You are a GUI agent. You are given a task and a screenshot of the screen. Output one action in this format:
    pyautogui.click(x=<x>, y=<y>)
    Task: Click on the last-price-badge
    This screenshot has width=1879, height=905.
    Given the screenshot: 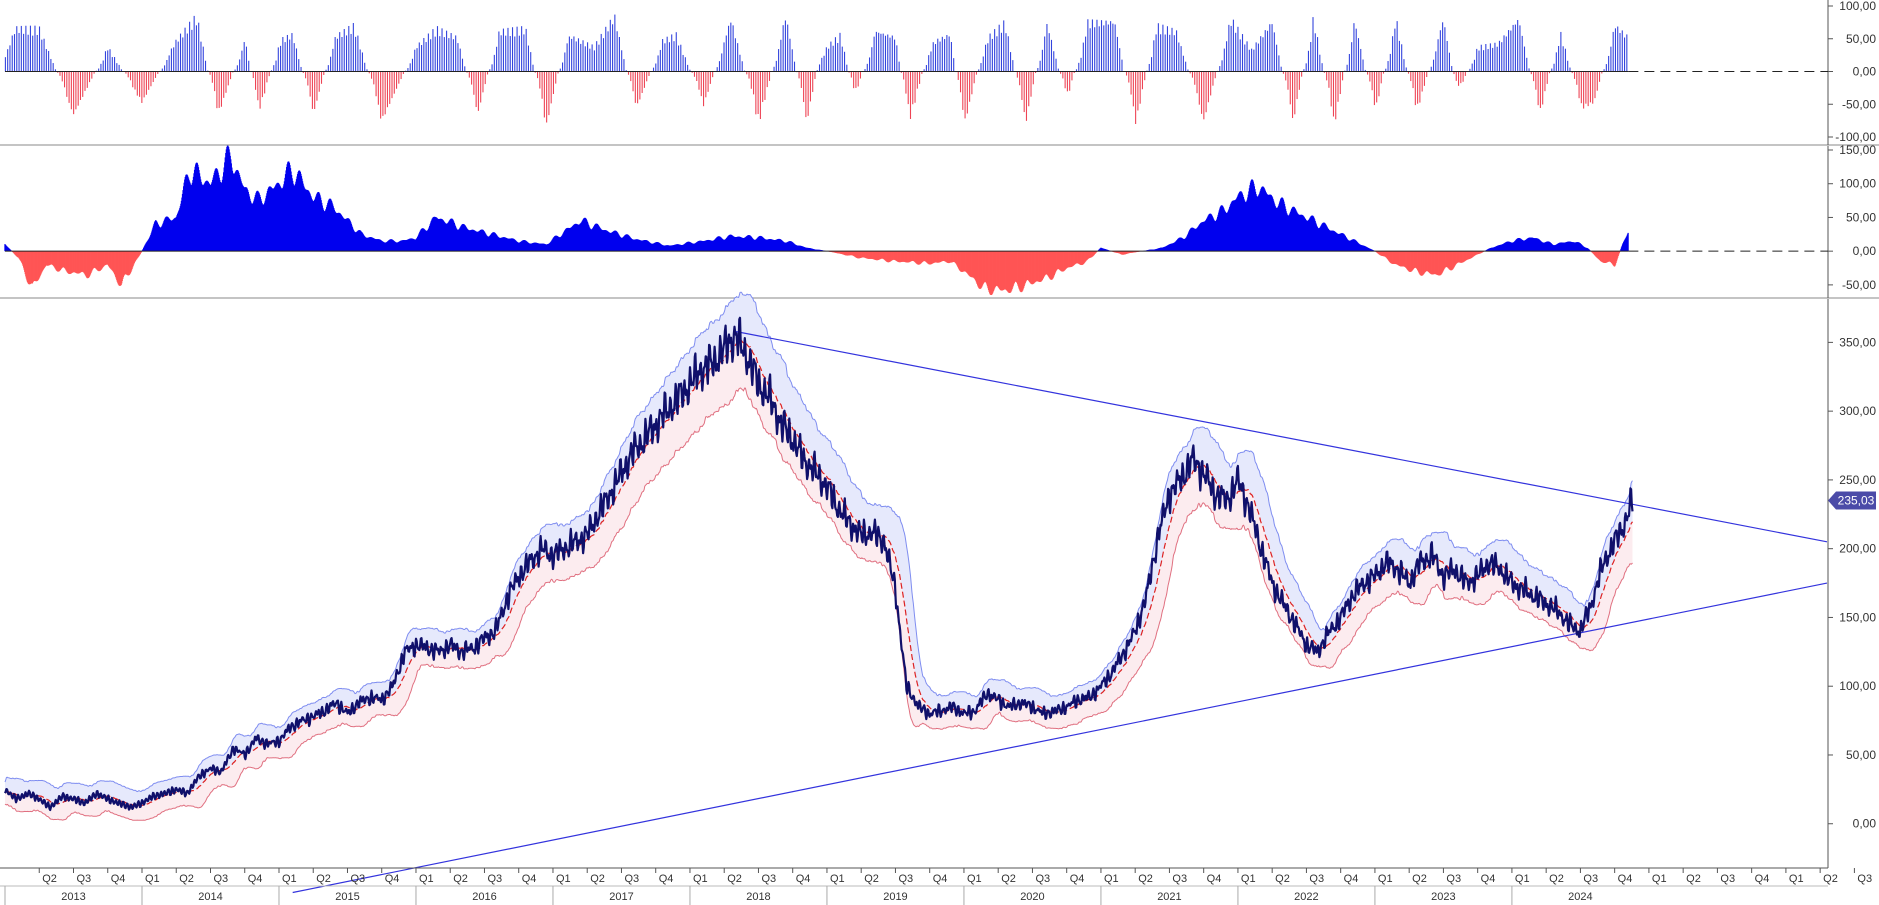 What is the action you would take?
    pyautogui.click(x=1852, y=500)
    